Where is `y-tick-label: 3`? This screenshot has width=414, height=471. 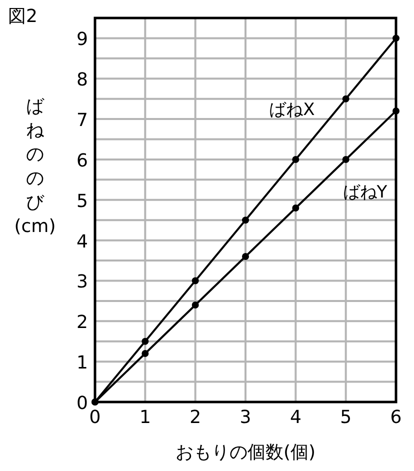
y-tick-label: 3 is located at coordinates (82, 282).